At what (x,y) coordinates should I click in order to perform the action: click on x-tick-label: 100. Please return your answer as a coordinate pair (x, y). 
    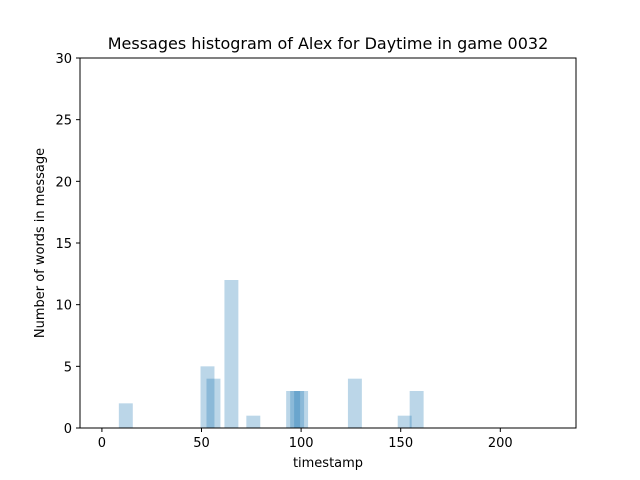
    Looking at the image, I should click on (301, 443).